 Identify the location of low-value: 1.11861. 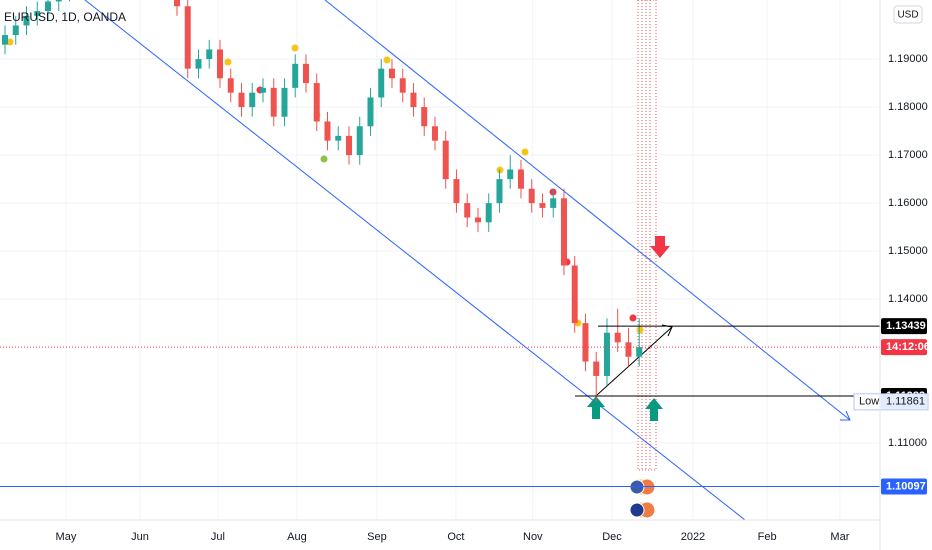
(905, 402).